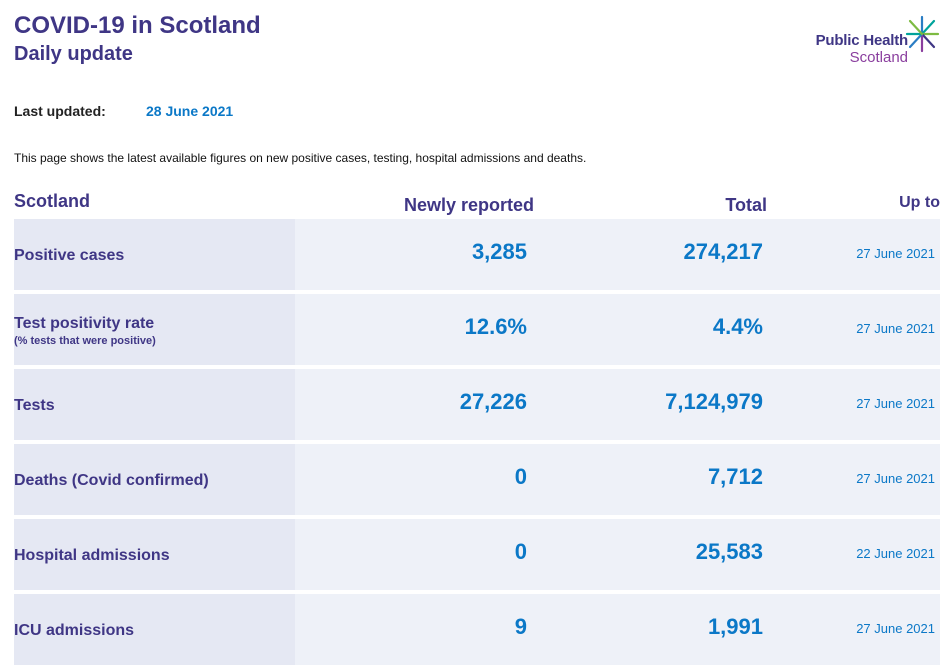 This screenshot has height=672, width=945. Describe the element at coordinates (919, 202) in the screenshot. I see `column-header-up-to: Up to` at that location.